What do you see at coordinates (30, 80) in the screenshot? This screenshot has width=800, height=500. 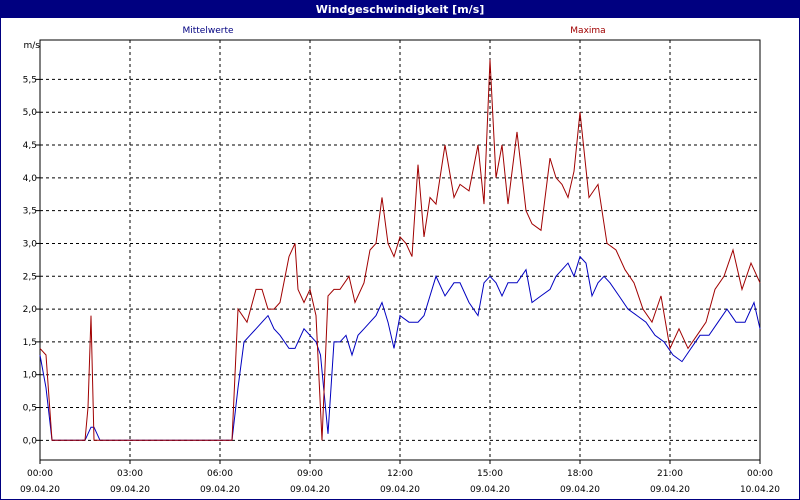 I see `y-tick-label: 5,5` at bounding box center [30, 80].